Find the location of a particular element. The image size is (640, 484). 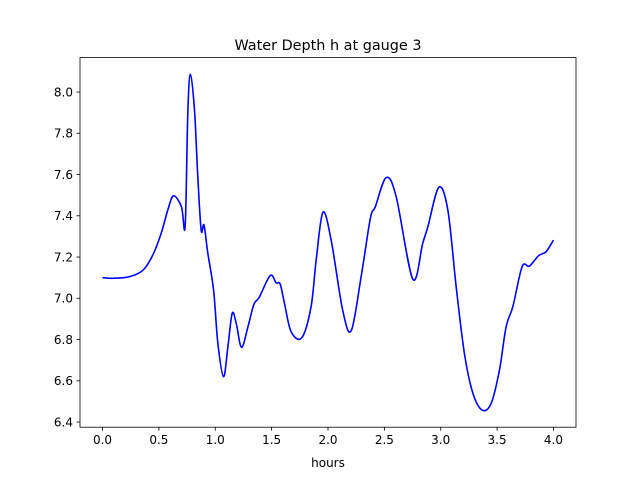

x-tick-label: 0.5 is located at coordinates (158, 440).